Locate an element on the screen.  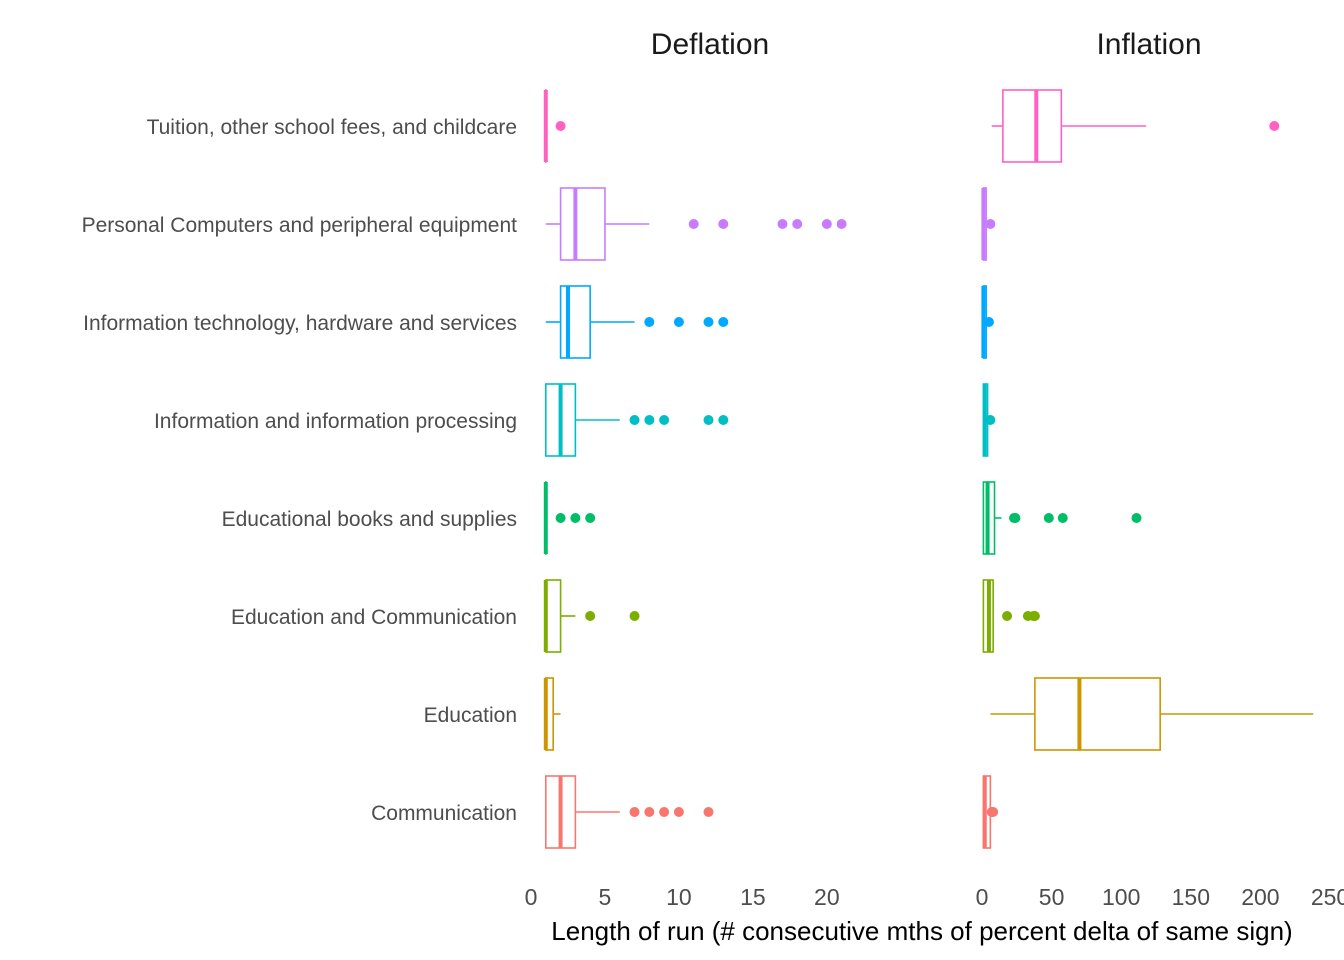
x-tick-label: 200 is located at coordinates (1260, 897).